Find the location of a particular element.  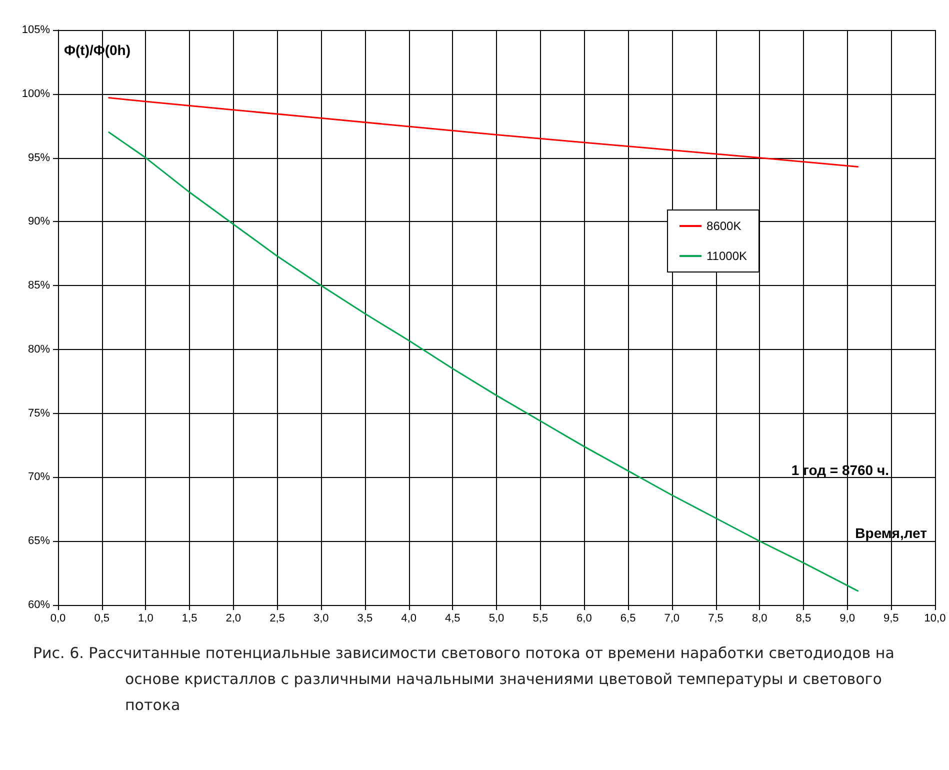

x-tick-label: 0,5 is located at coordinates (102, 618).